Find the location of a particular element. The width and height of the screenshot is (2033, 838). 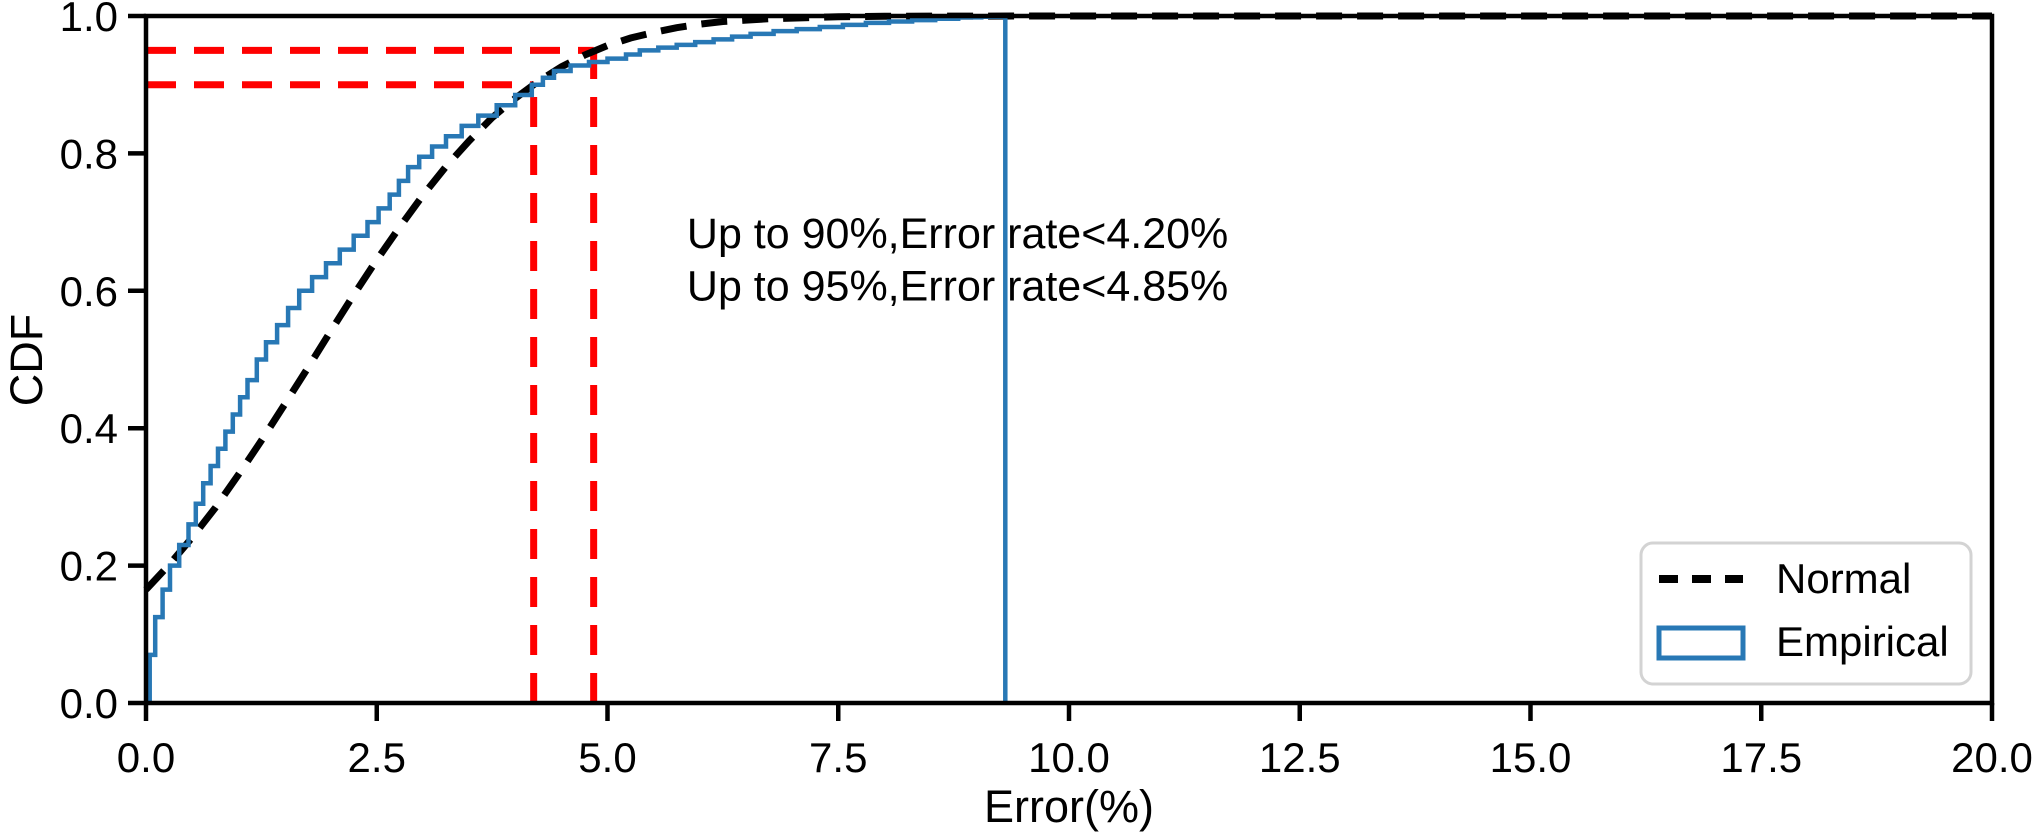

x-tick-label: 17.5 is located at coordinates (1761, 757).